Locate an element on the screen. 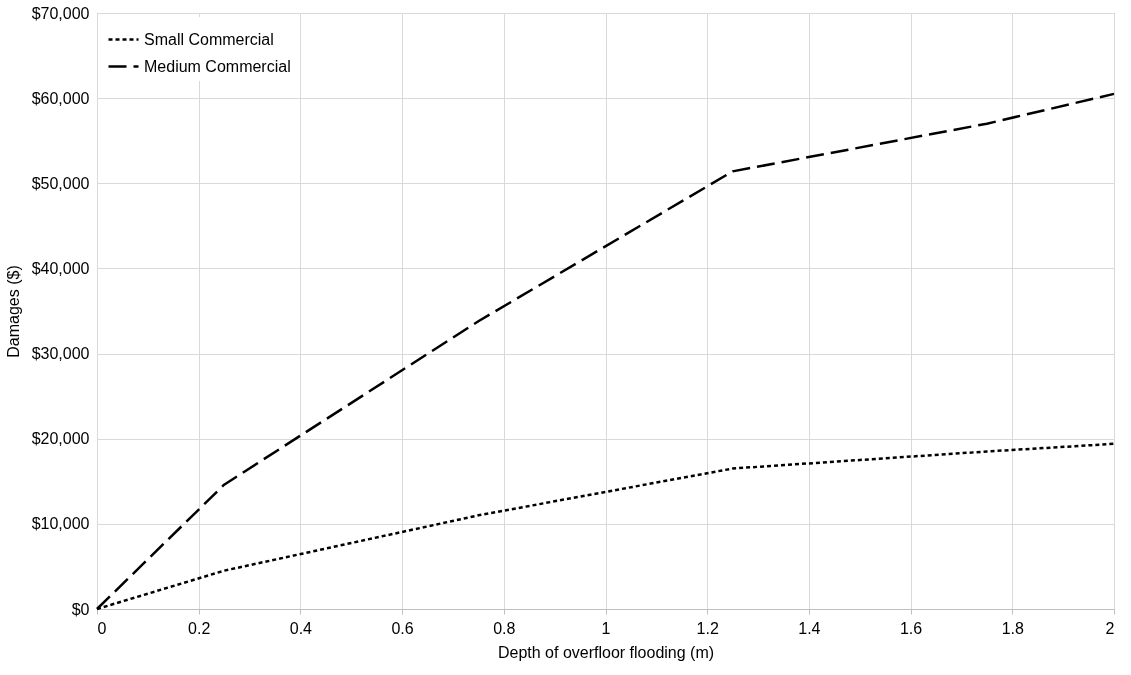  x-tick-label: 1.4 is located at coordinates (809, 628).